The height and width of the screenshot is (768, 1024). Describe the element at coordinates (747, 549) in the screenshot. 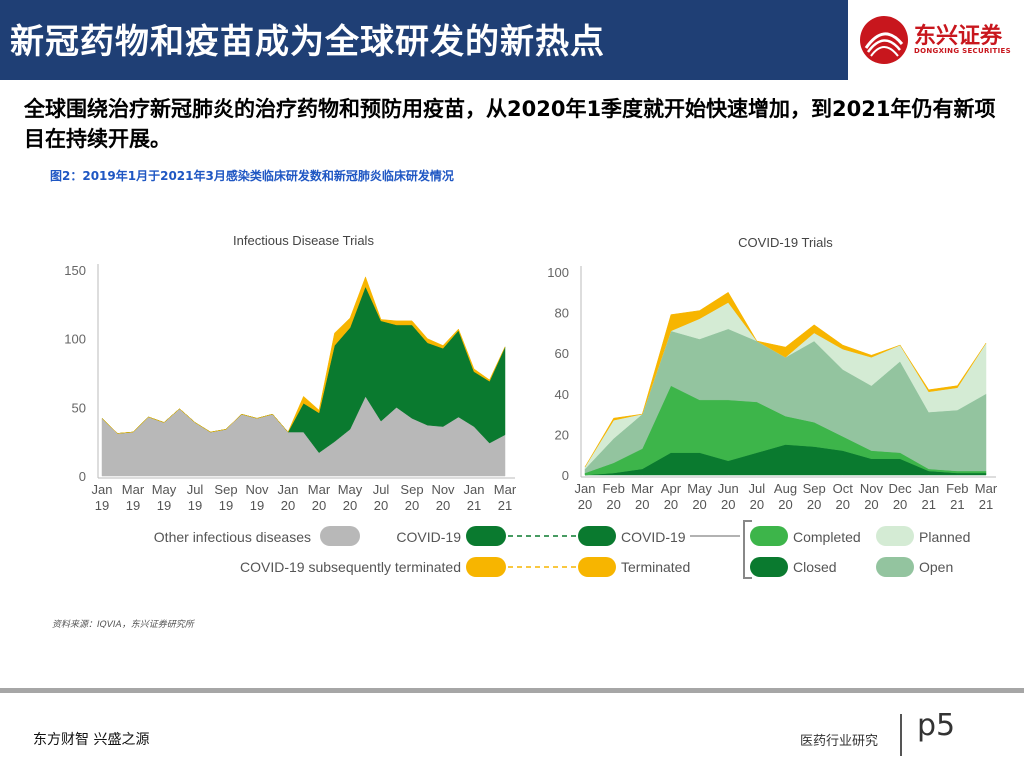

I see `legend-bracket` at that location.